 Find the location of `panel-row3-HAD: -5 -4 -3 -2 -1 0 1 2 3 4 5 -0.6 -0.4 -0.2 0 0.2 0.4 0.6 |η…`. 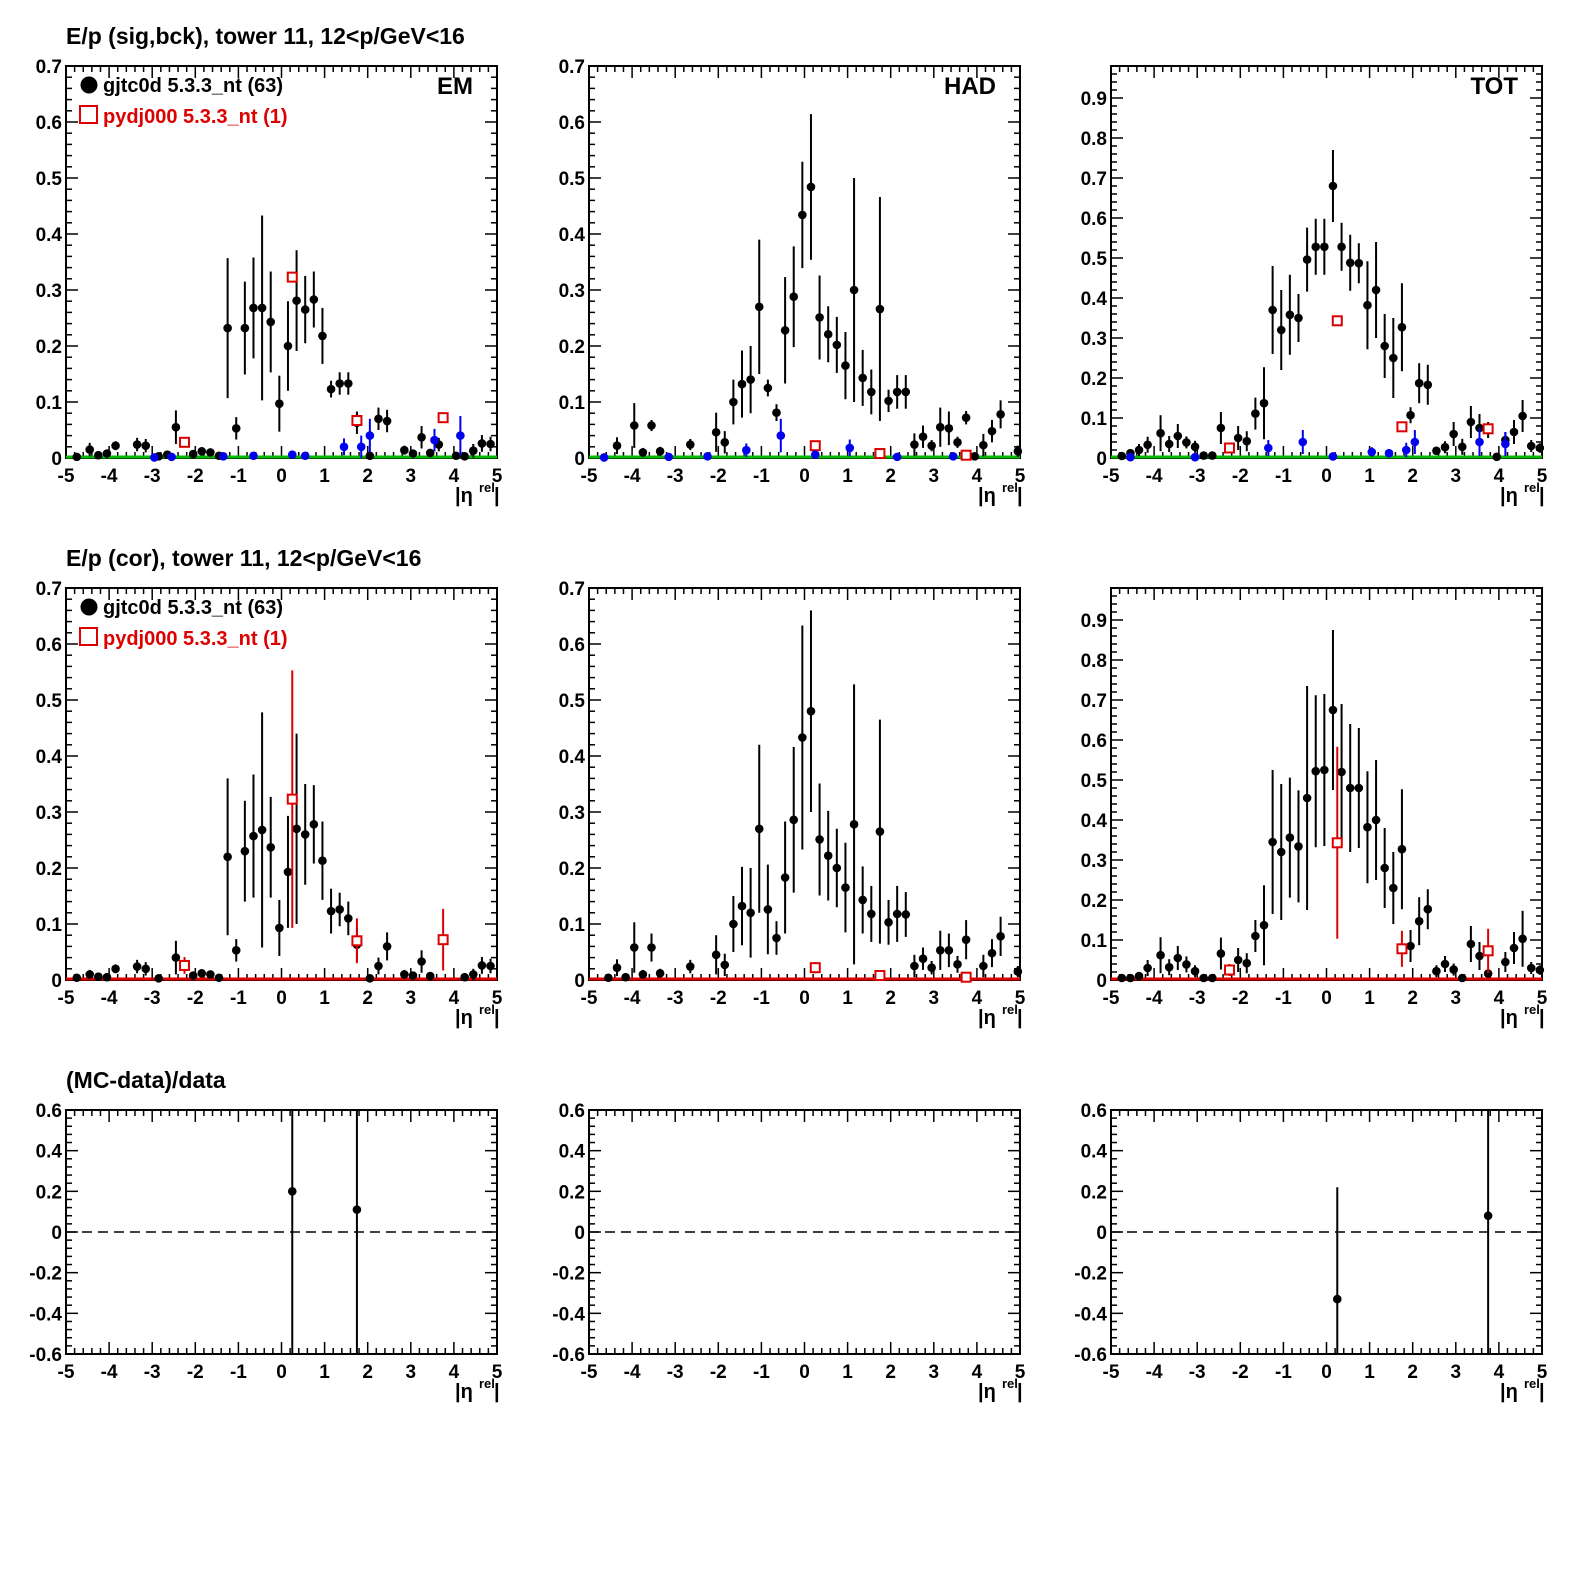

panel-row3-HAD: -5 -4 -3 -2 -1 0 1 2 3 4 5 -0.6 -0.4 -0.2 0 0.2 0.4 0.6 |η… is located at coordinates (788, 1252).